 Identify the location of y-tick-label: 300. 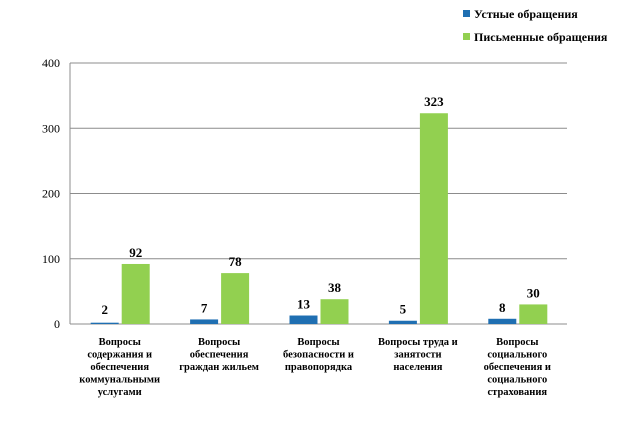
(51, 128).